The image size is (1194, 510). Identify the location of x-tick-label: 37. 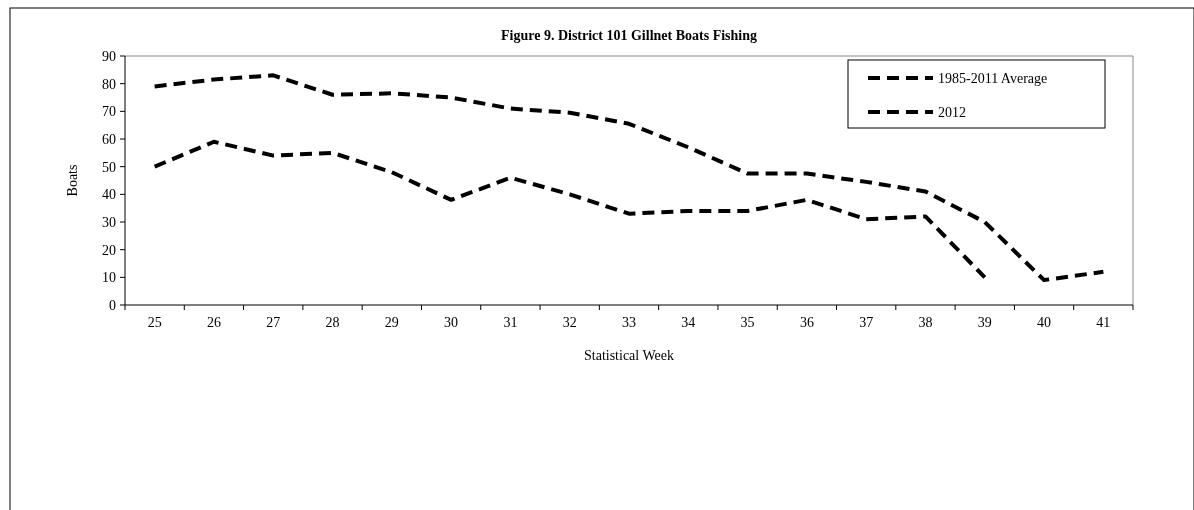
(866, 322).